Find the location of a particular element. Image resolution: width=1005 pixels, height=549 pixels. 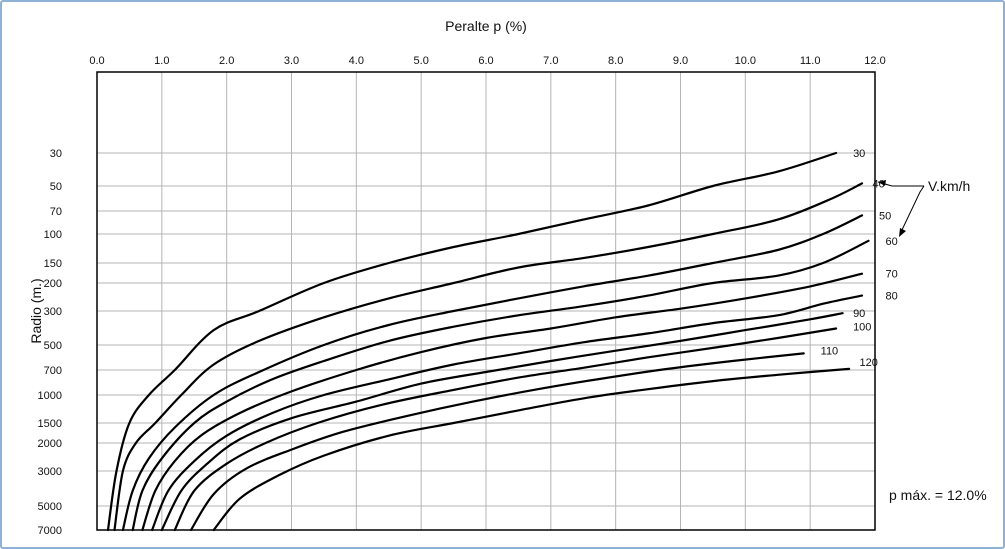

speed-legend-arrows is located at coordinates (901, 208).